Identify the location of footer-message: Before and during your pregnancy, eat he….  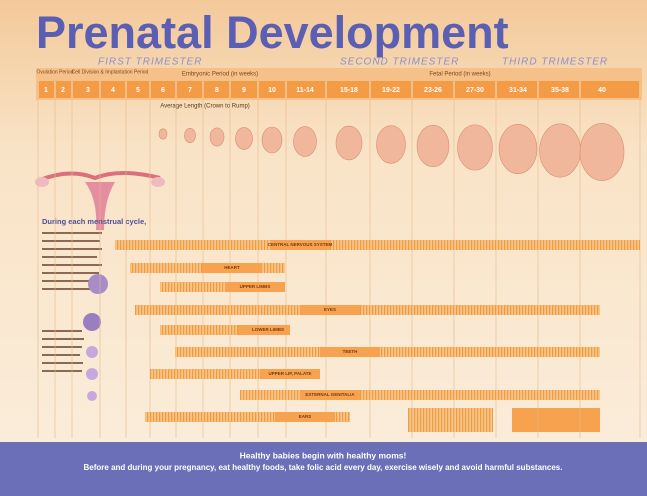
(323, 467).